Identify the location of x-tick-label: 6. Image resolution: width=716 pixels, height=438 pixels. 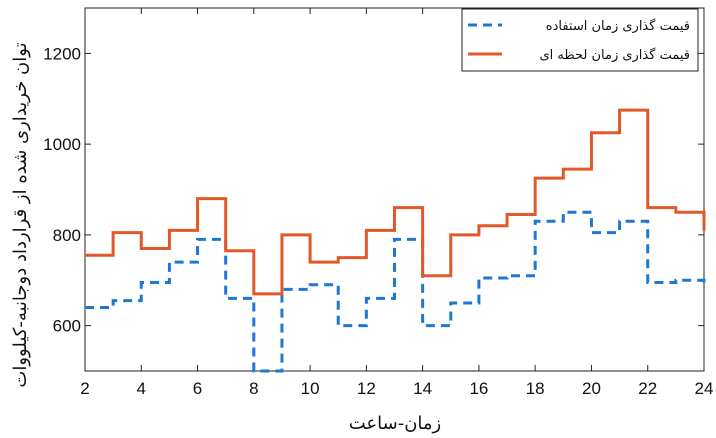
(197, 388).